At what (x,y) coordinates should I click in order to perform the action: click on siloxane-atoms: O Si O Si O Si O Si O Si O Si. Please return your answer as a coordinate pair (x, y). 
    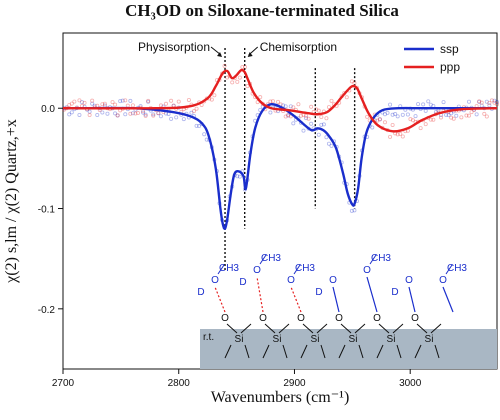
    Looking at the image, I should click on (327, 329).